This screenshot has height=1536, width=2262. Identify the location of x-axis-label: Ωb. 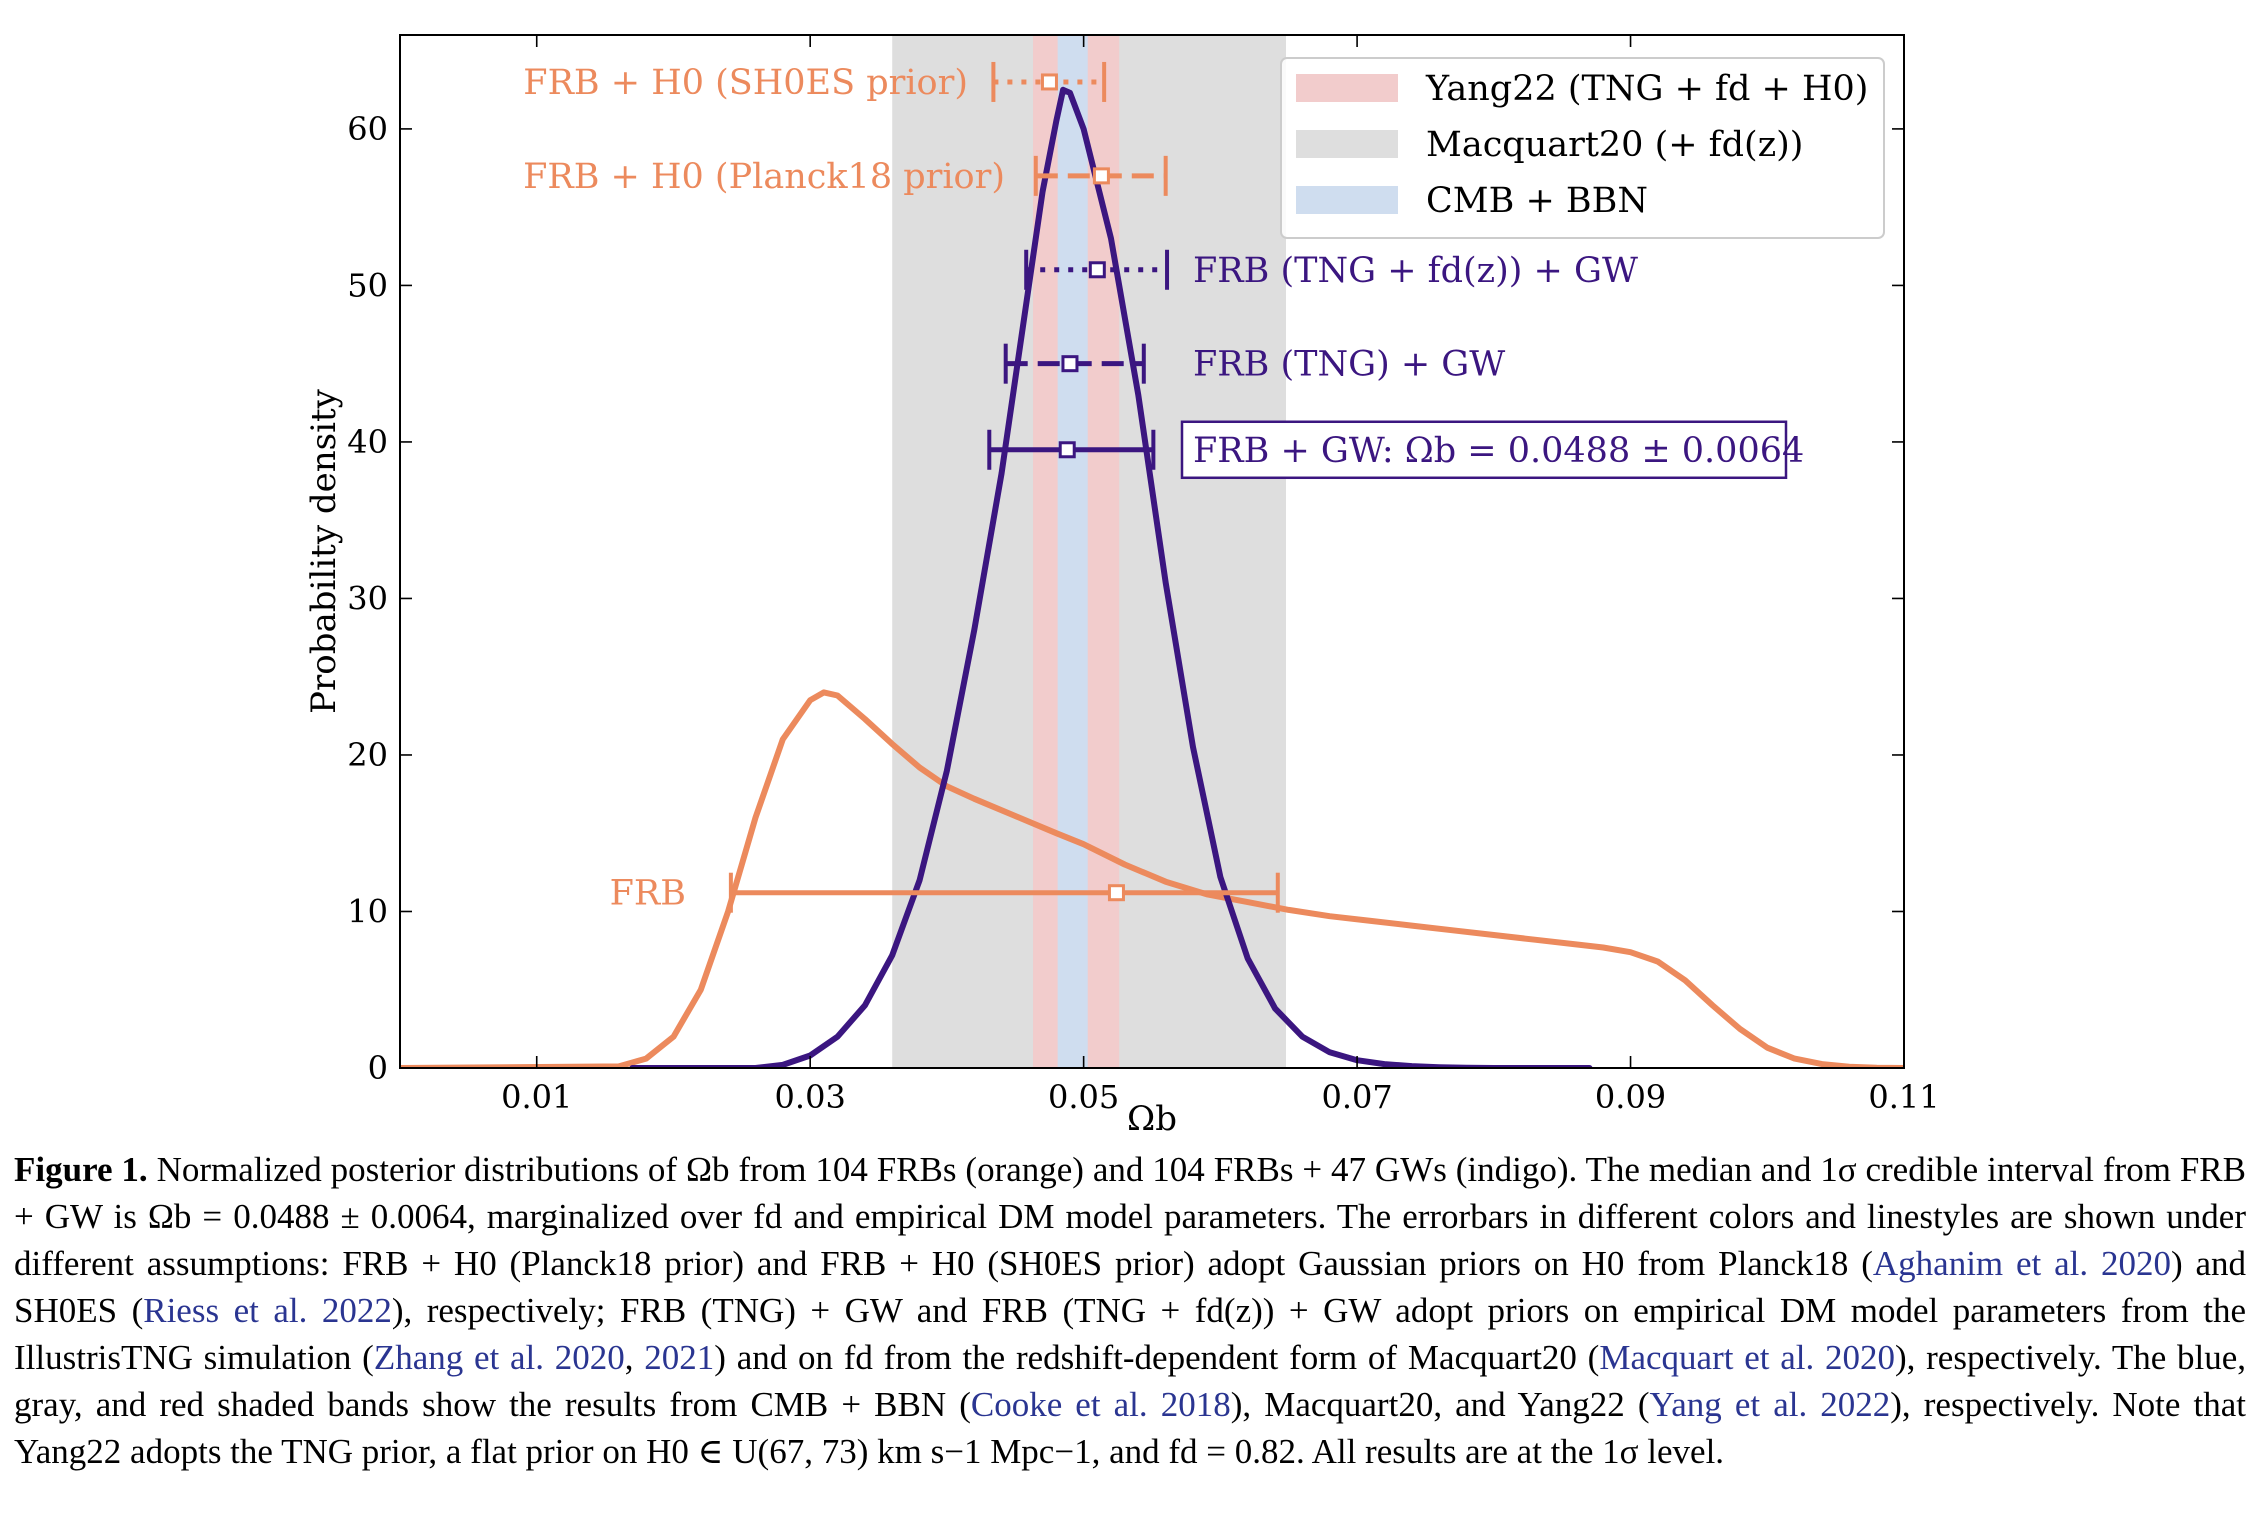
(1152, 1119).